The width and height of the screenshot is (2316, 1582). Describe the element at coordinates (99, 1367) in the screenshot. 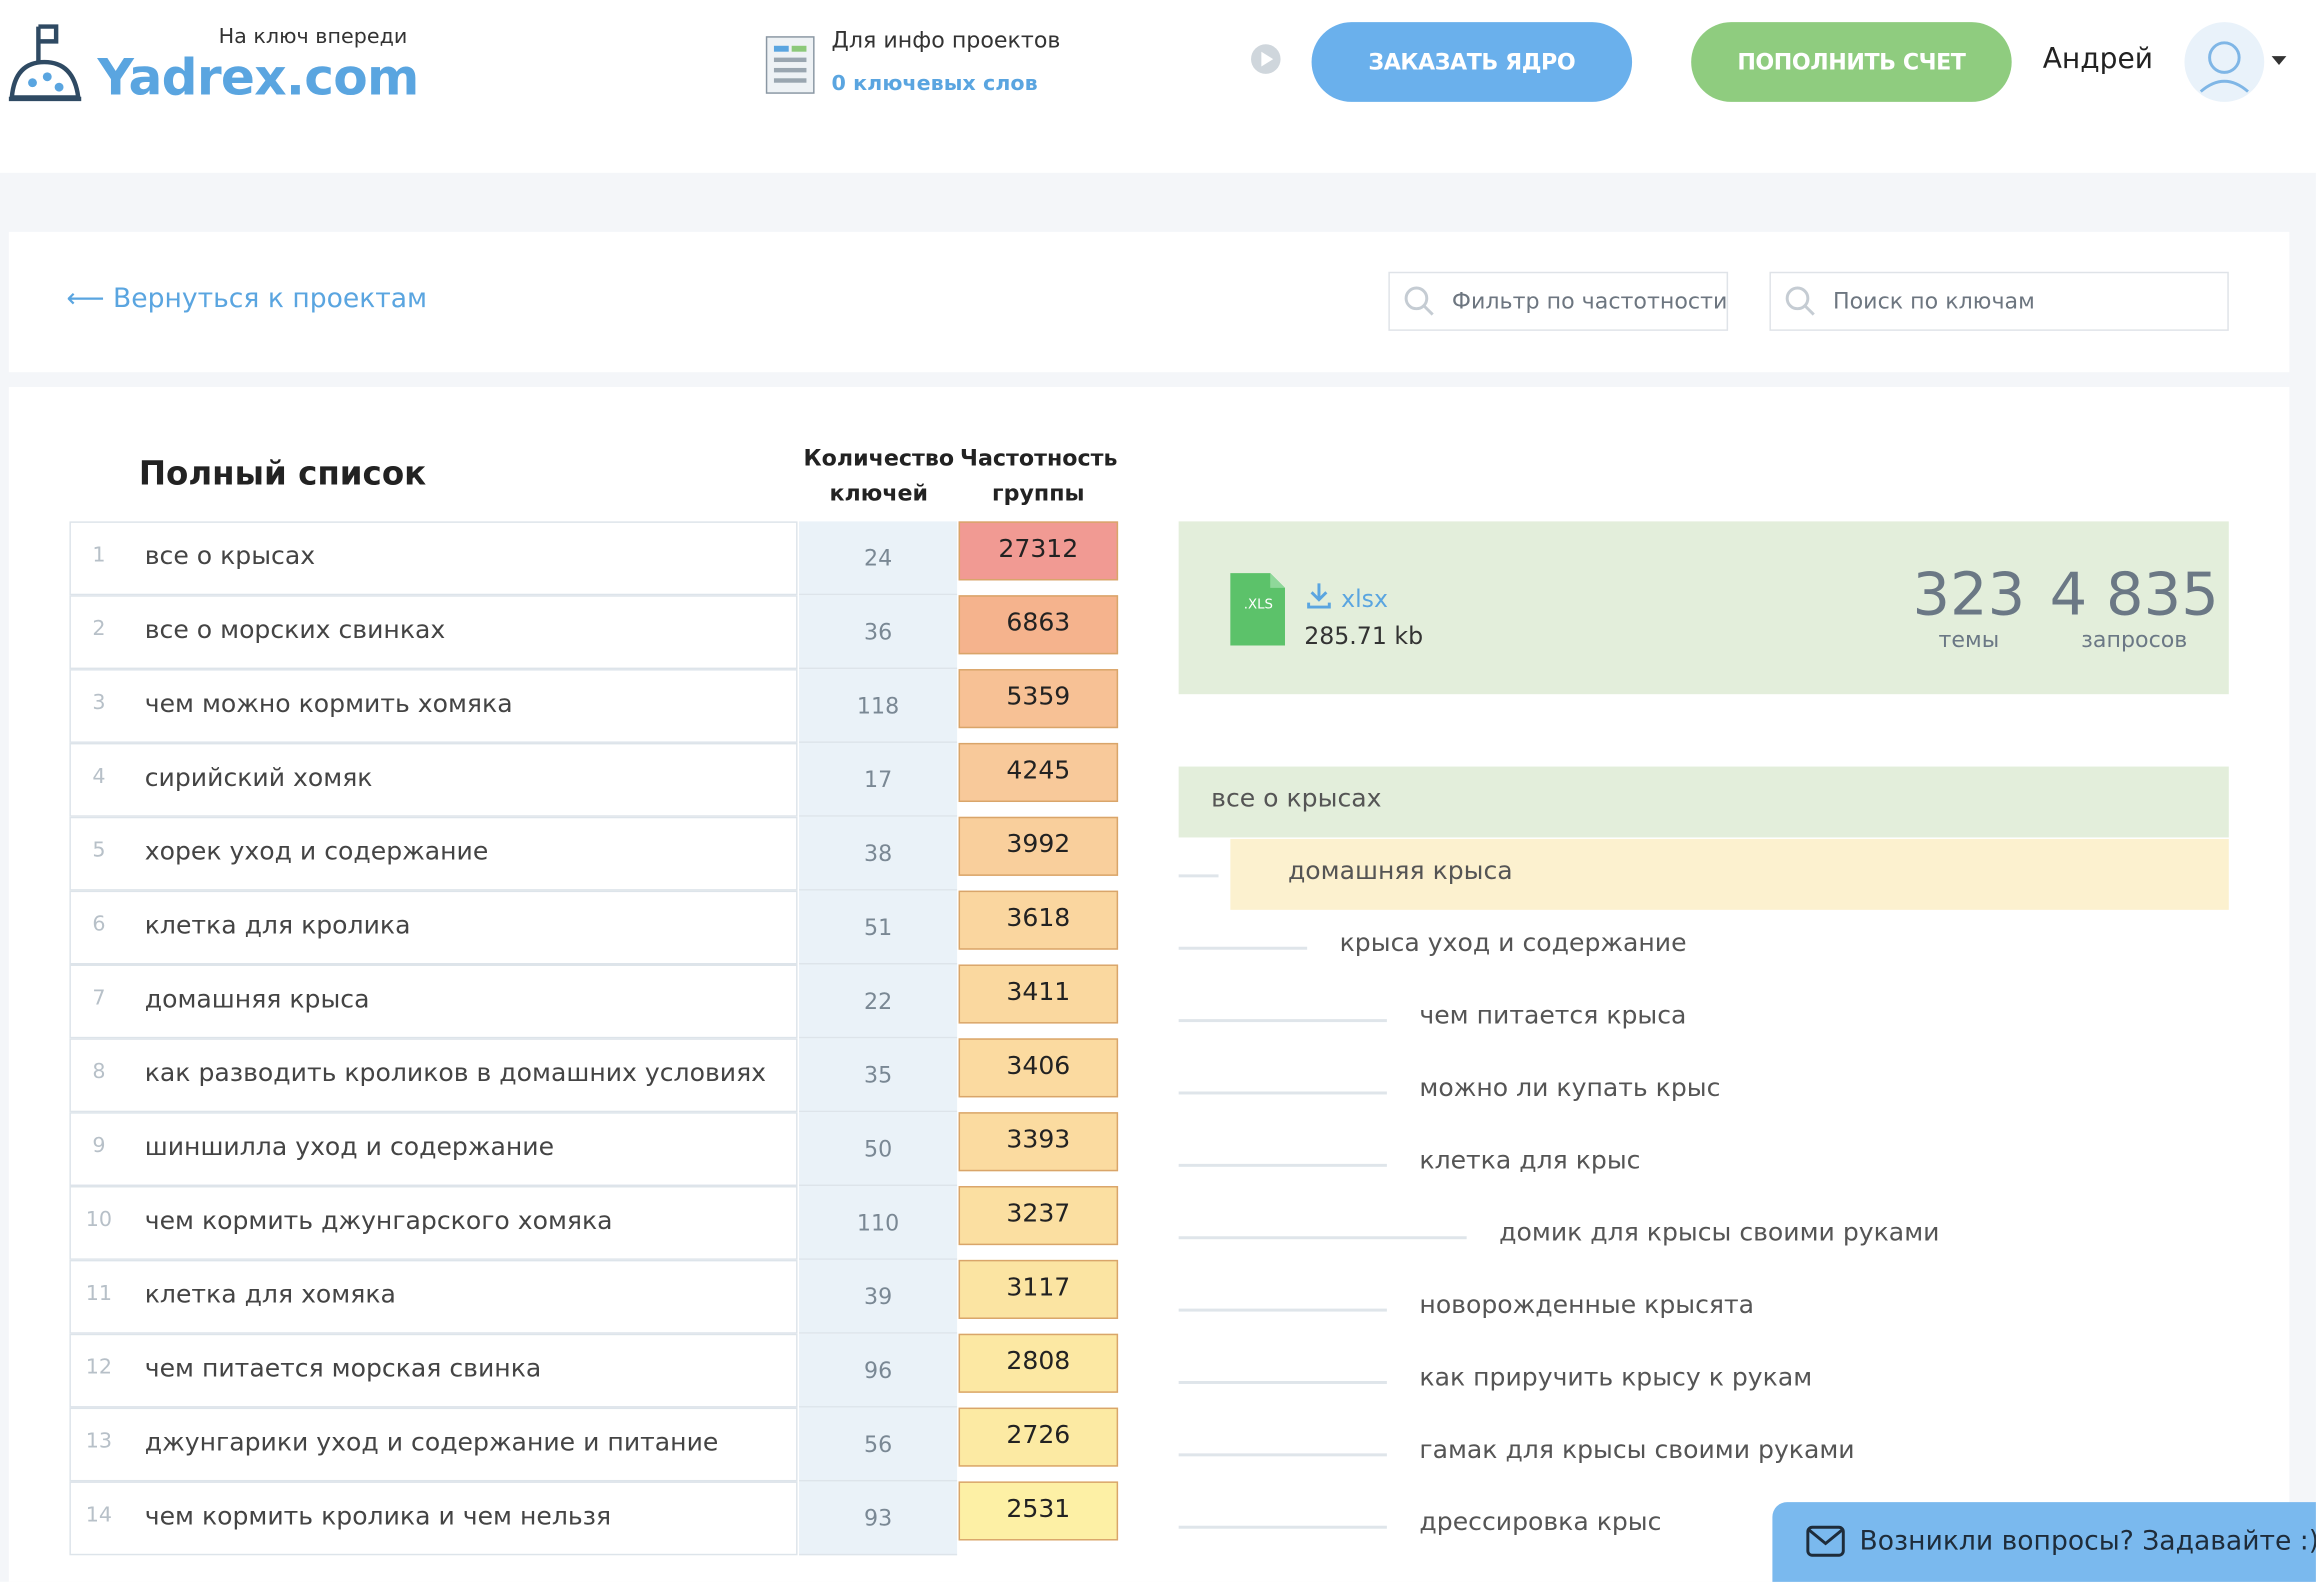

I see `row-number: 12` at that location.